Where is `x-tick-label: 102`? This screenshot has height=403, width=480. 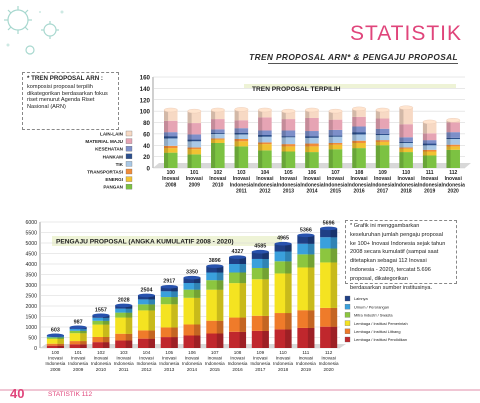
x-tick-label: 102 is located at coordinates (218, 173).